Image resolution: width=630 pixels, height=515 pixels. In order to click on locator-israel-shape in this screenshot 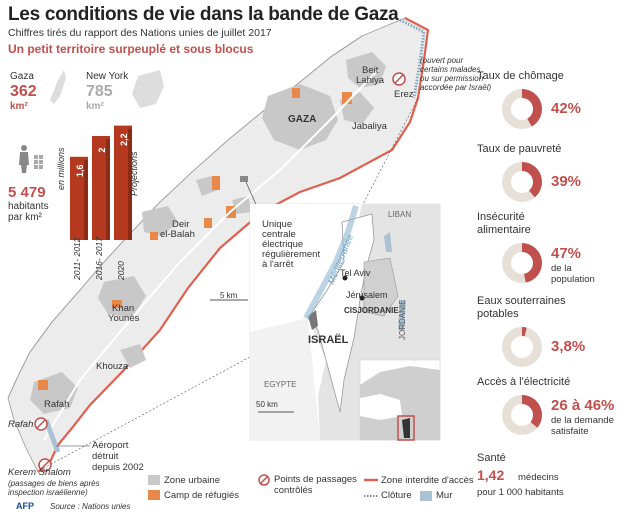, I will do `click(406, 428)`.